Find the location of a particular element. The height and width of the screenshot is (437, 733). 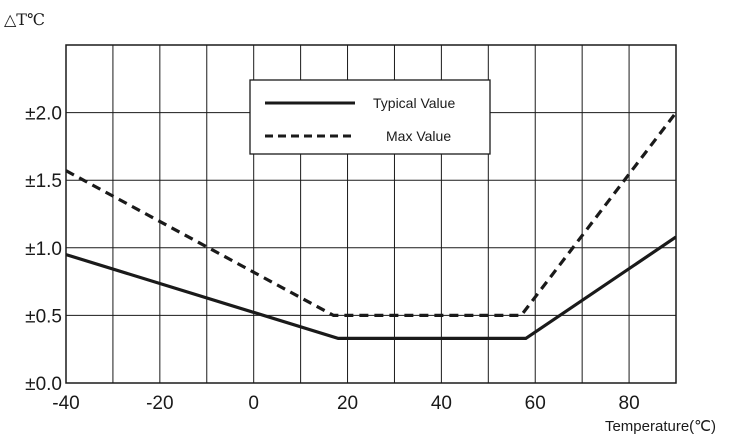

x-tick-label: 60 is located at coordinates (535, 403).